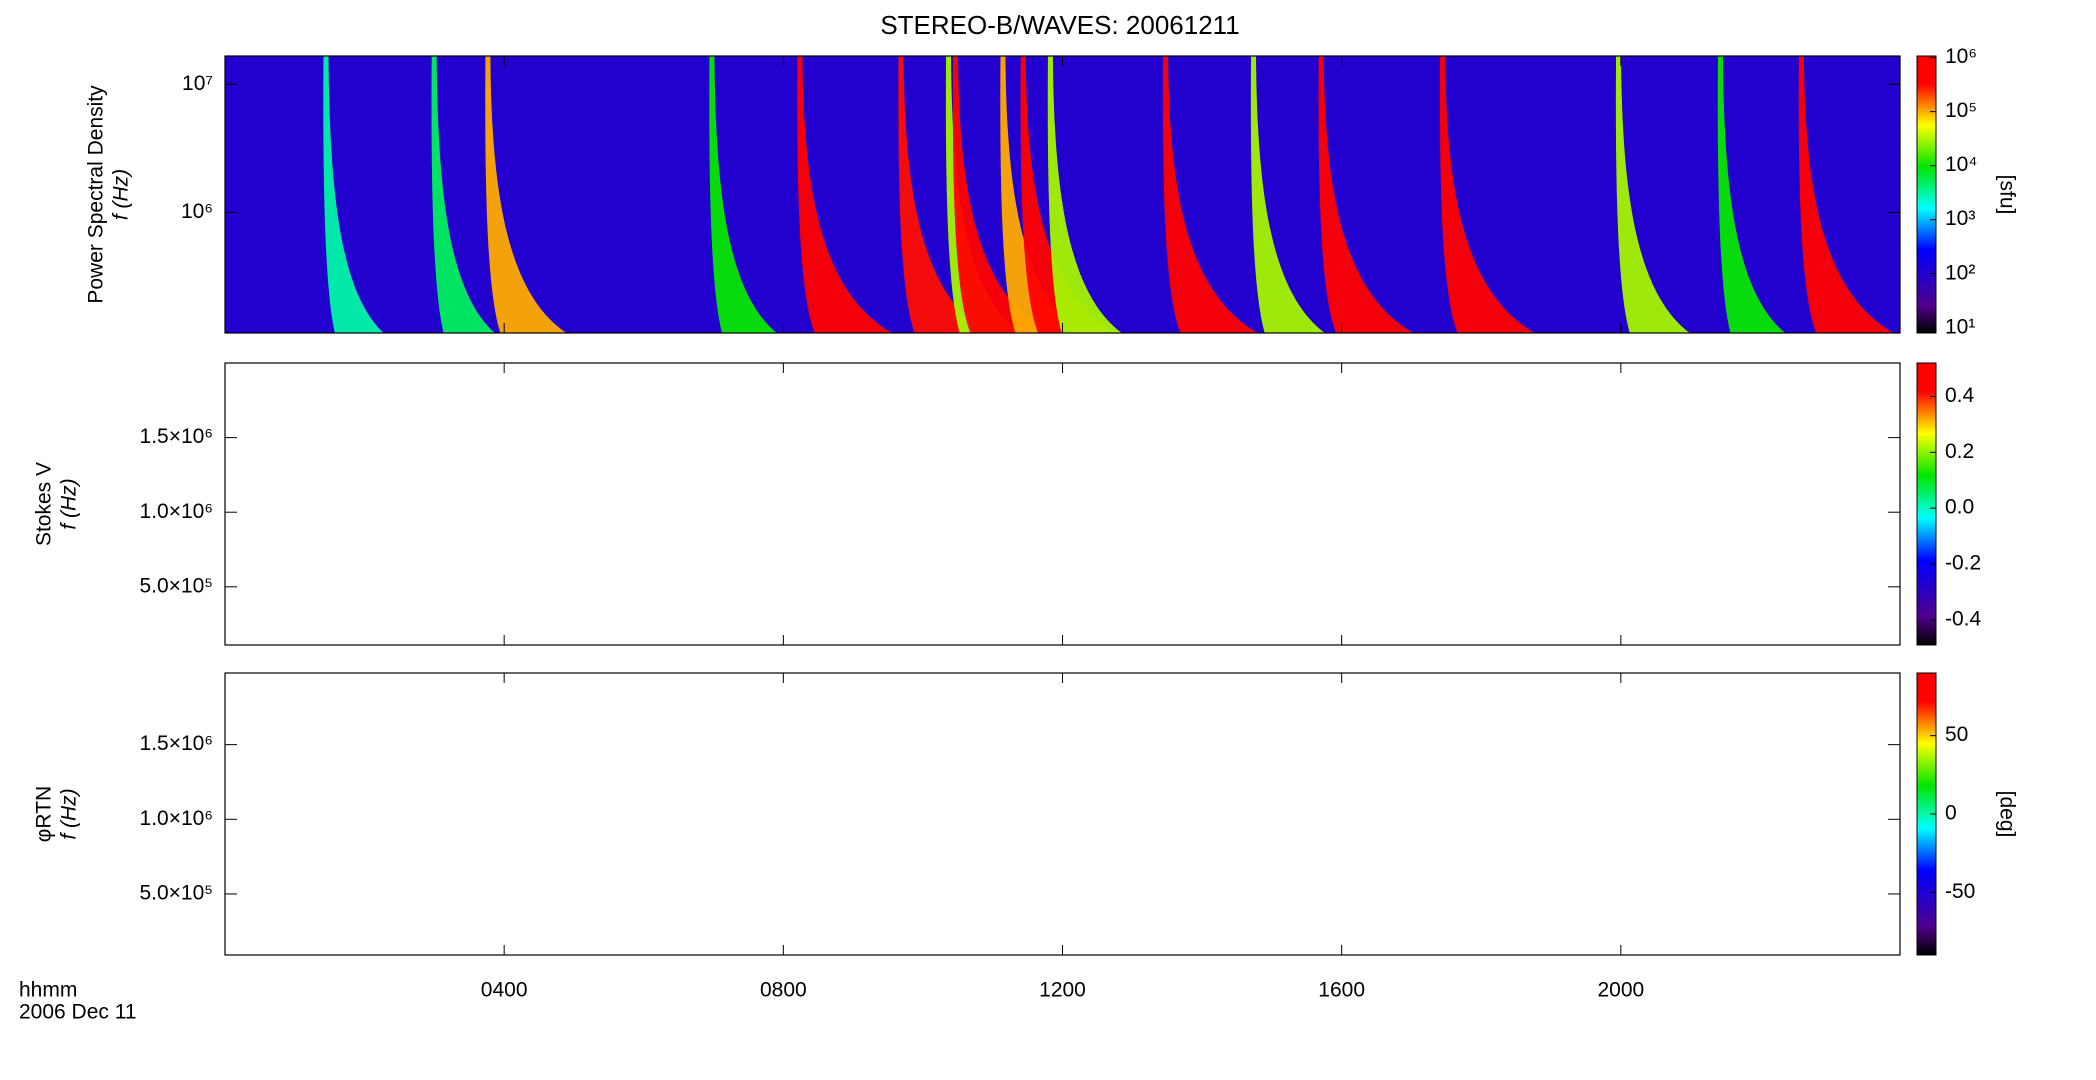 The image size is (2096, 1080). I want to click on colorbar-tick-label: -0.2, so click(1963, 563).